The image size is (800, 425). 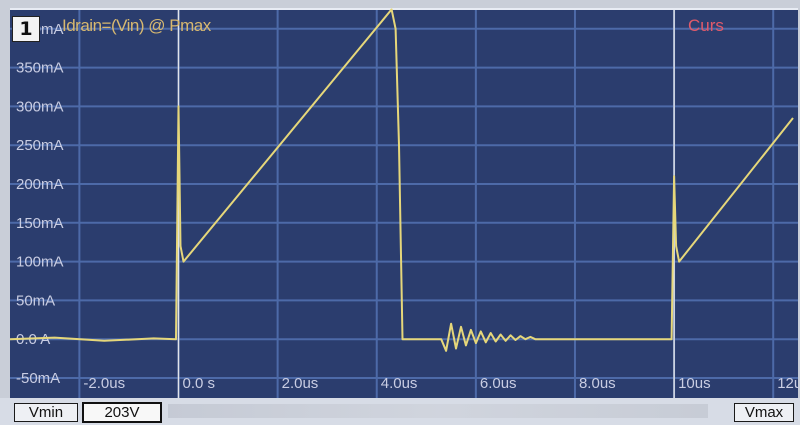 What do you see at coordinates (40, 223) in the screenshot?
I see `y-tick-label: 150mA` at bounding box center [40, 223].